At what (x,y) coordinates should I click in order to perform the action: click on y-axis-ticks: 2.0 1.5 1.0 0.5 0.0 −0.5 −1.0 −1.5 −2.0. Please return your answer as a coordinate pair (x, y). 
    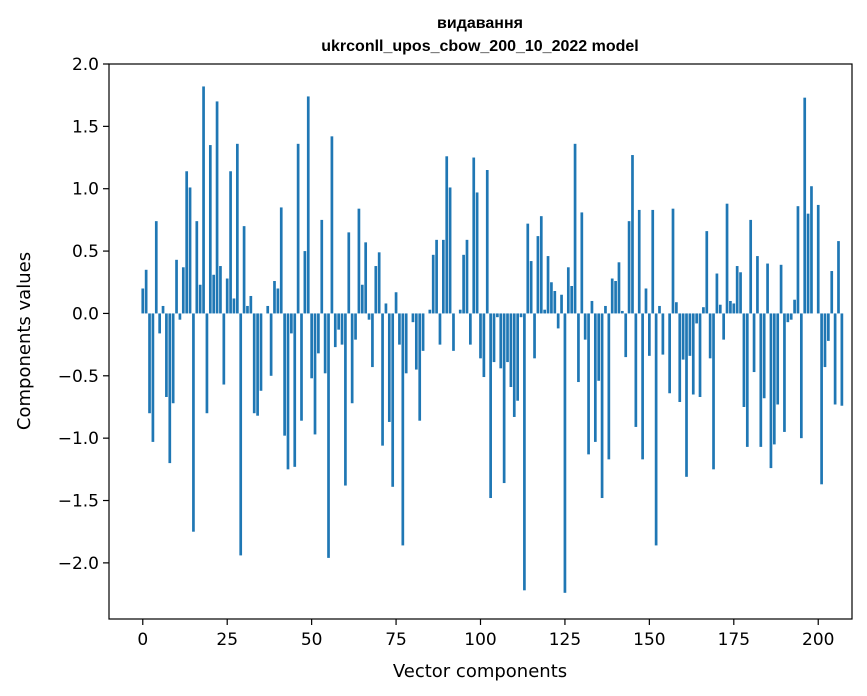
    Looking at the image, I should click on (83, 314).